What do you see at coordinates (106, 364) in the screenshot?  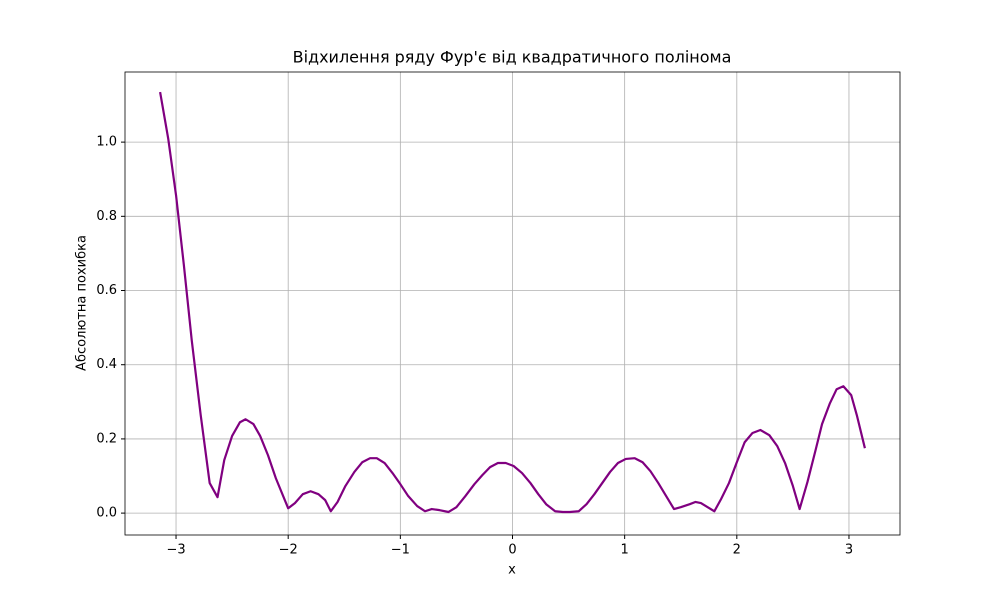 I see `y-tick-label: 0.4` at bounding box center [106, 364].